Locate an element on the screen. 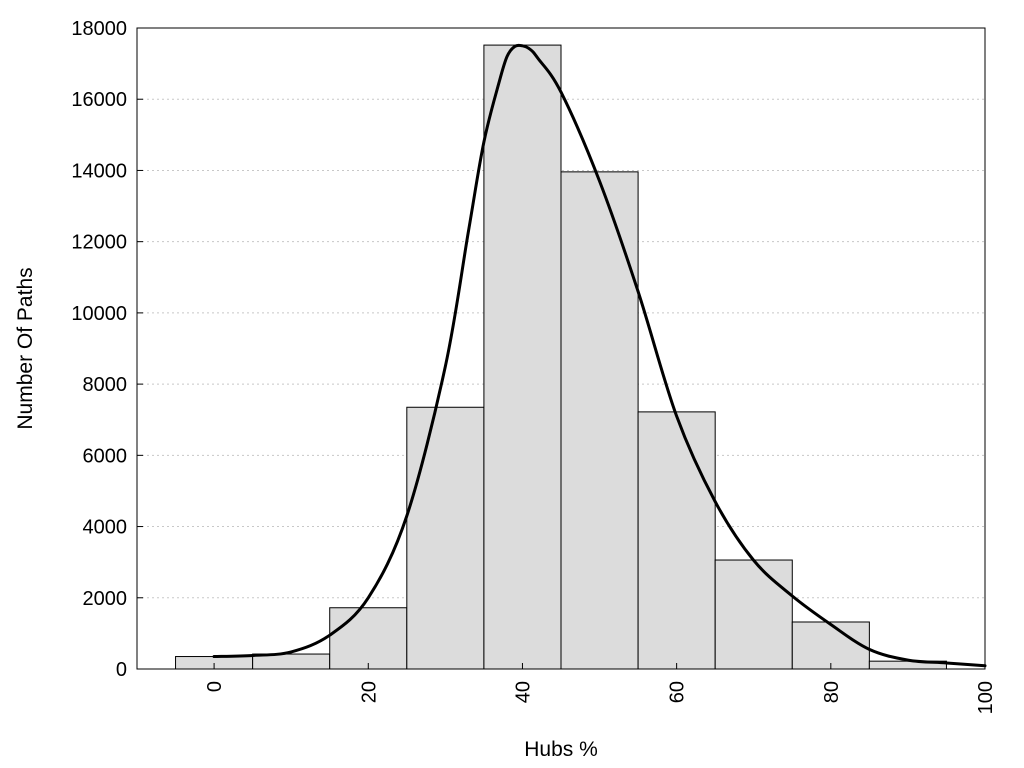 Image resolution: width=1024 pixels, height=768 pixels. y-tick-label: 0 is located at coordinates (121, 670).